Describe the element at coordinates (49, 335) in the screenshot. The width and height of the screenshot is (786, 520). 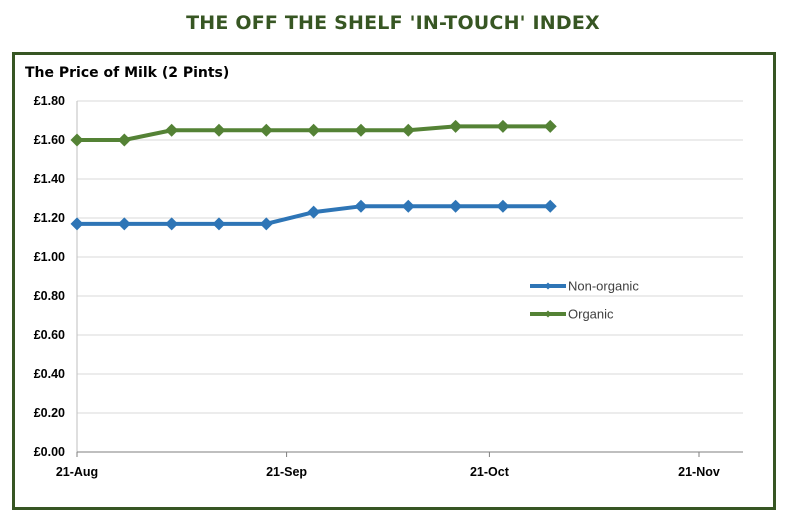
I see `y-tick-label: £0.60` at that location.